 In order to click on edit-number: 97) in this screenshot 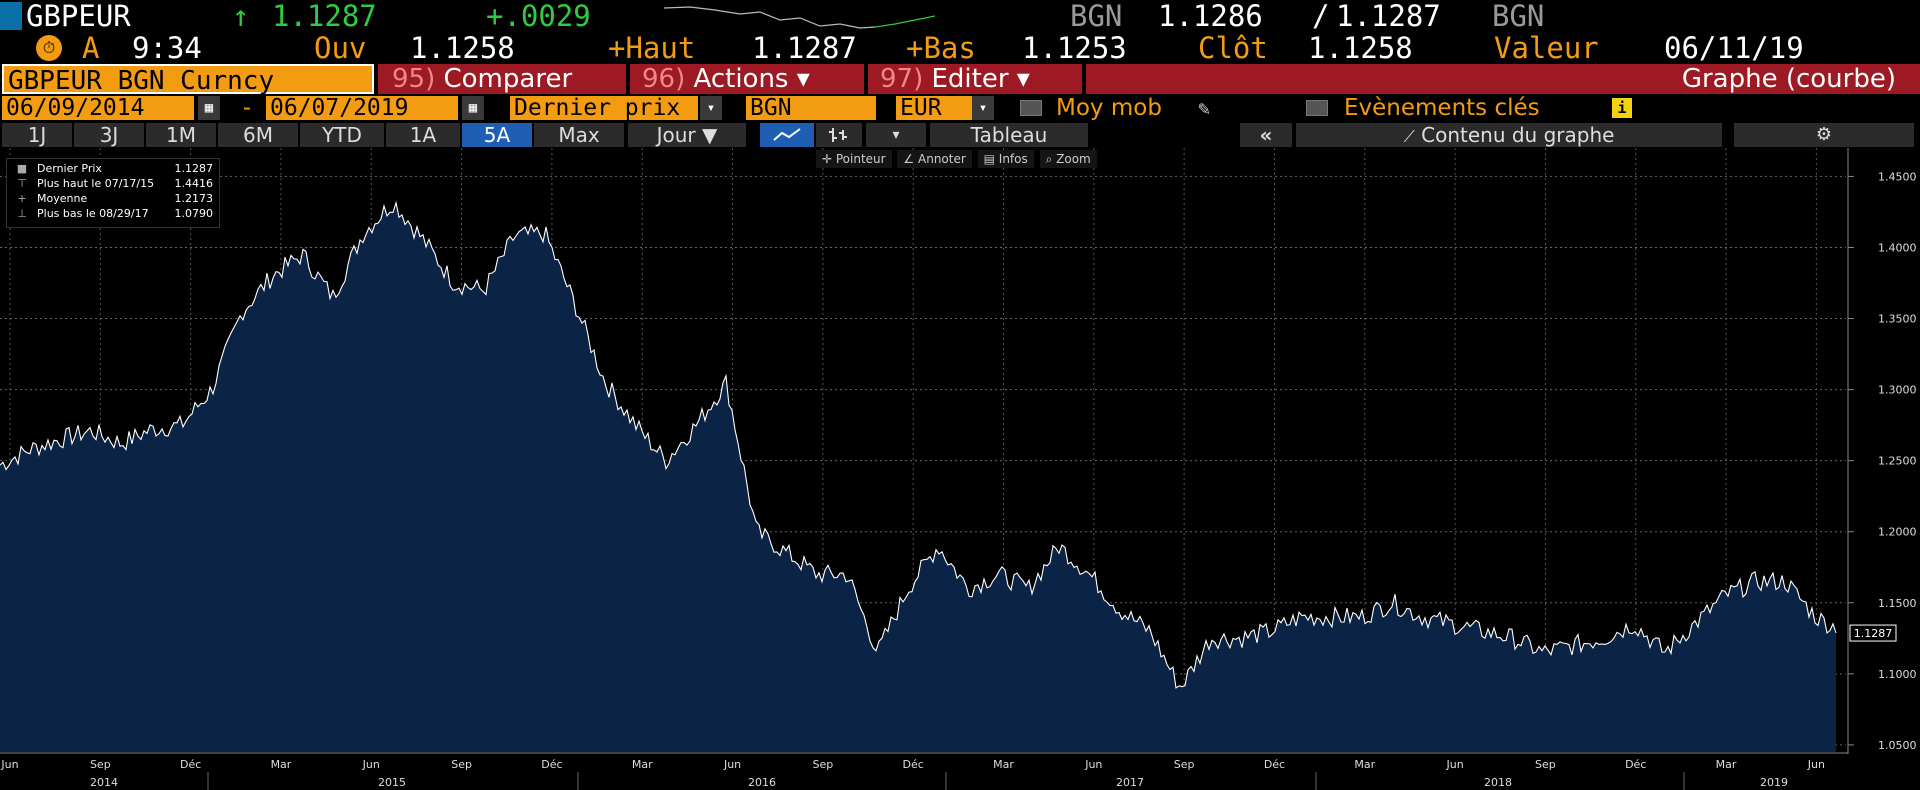, I will do `click(902, 79)`.